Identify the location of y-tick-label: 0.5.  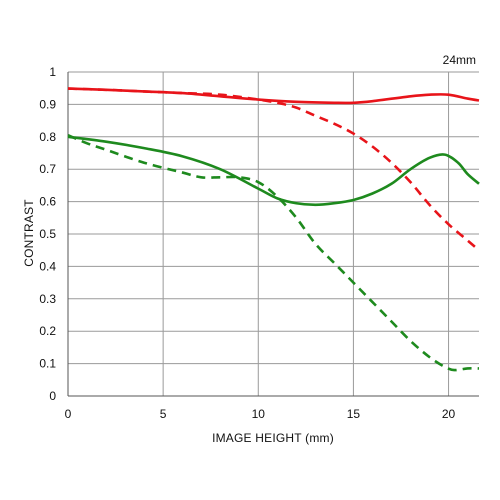
(47, 234).